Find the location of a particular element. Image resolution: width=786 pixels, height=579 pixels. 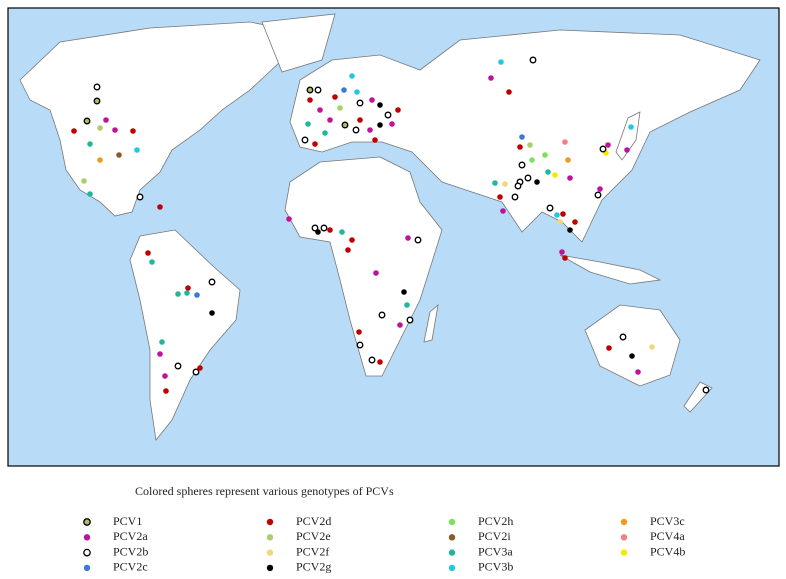

legend-label: PCV2c is located at coordinates (130, 567).